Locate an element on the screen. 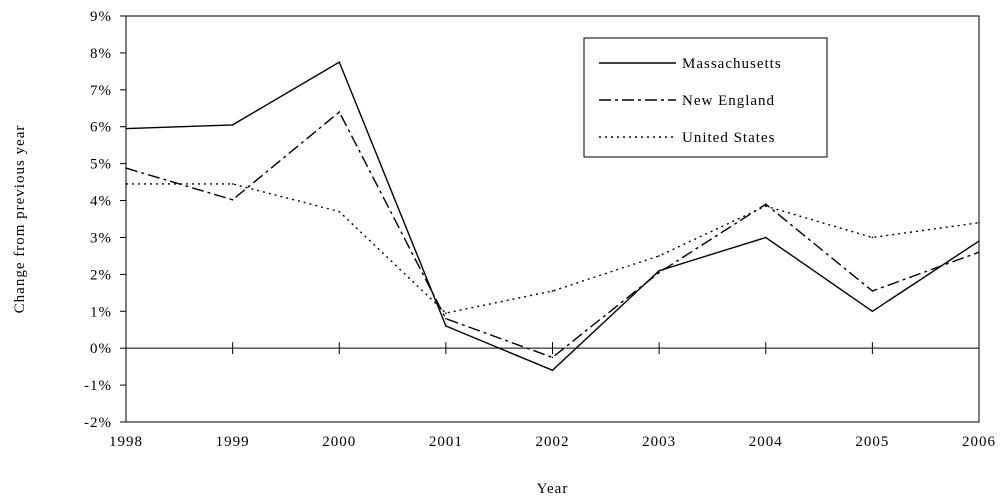 The height and width of the screenshot is (502, 1003). y-tick-label: 6% is located at coordinates (101, 128).